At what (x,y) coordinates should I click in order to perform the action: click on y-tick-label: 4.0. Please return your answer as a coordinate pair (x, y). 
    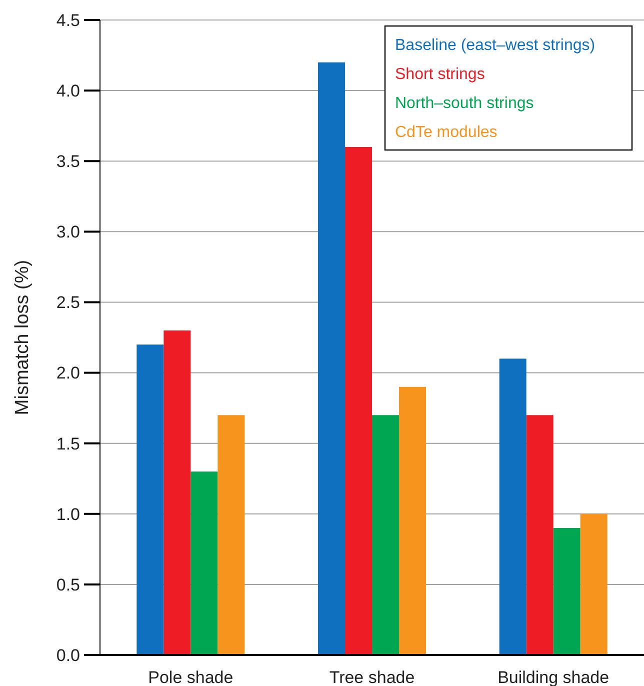
    Looking at the image, I should click on (68, 91).